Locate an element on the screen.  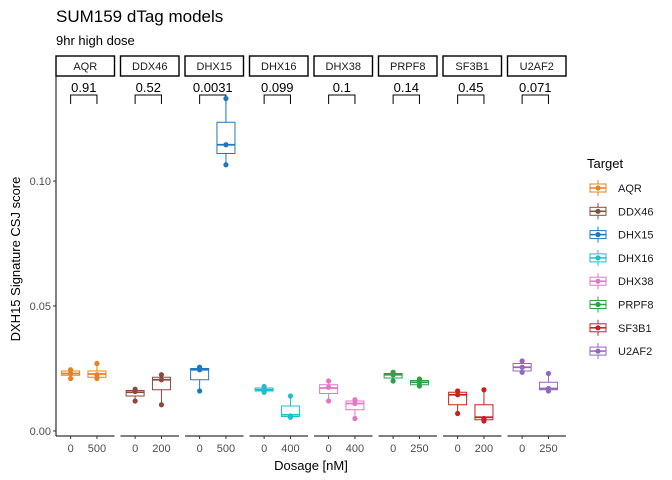
legend-item-dhx16: DHX16 is located at coordinates (621, 257).